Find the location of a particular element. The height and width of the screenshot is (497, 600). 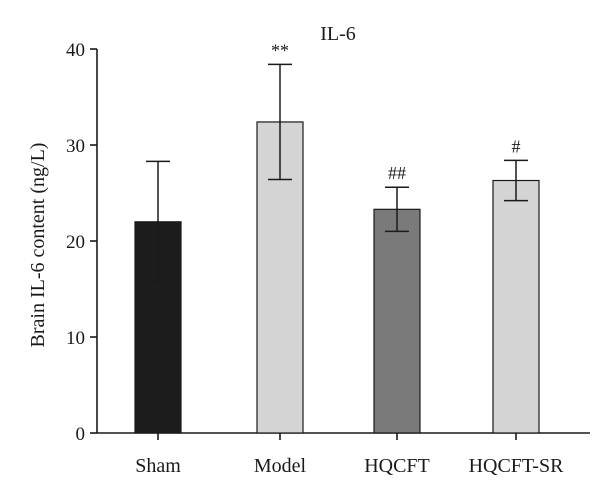

significance-label: ** is located at coordinates (280, 50).